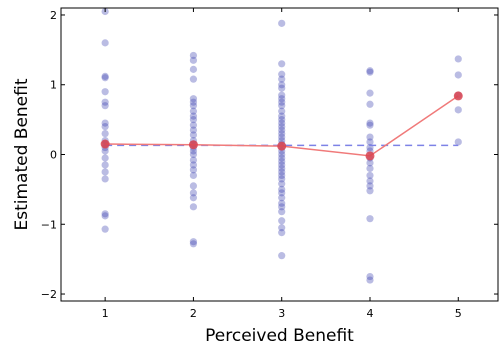 This screenshot has width=499, height=350. I want to click on y-tick-label: 1, so click(53, 85).